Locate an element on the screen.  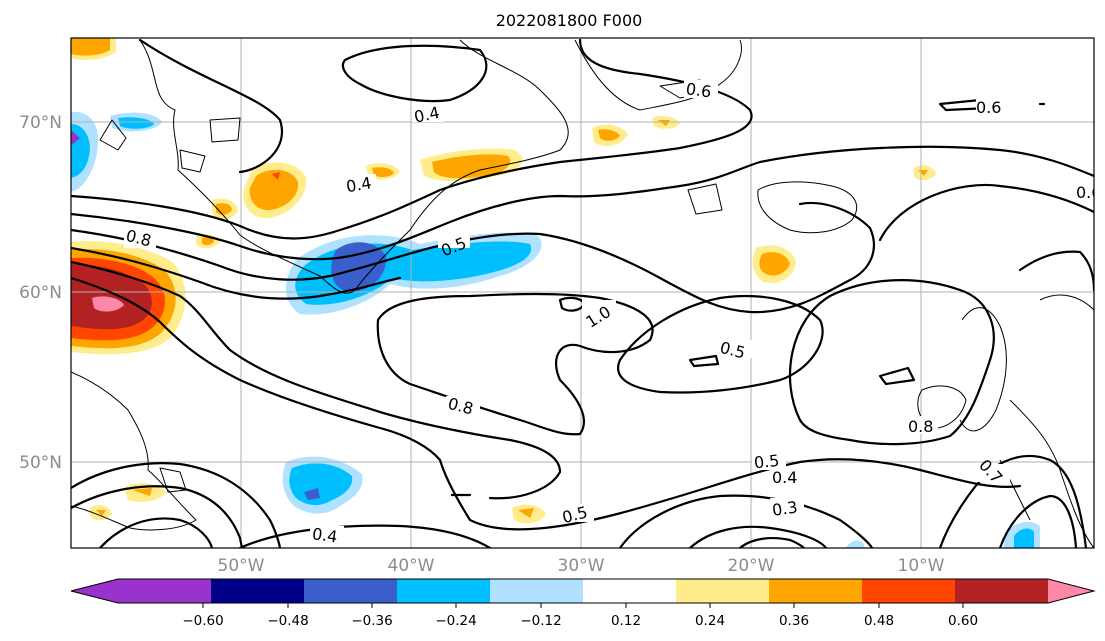
lat-label-50n: 50°N is located at coordinates (40, 463).